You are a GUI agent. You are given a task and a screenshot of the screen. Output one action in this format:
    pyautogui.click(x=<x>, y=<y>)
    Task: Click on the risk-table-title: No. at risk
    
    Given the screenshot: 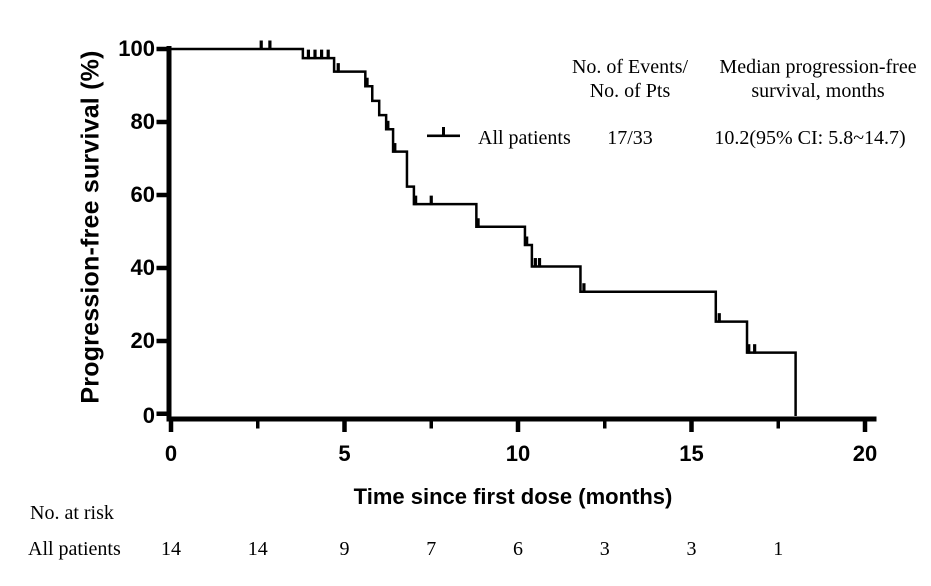 What is the action you would take?
    pyautogui.click(x=72, y=513)
    